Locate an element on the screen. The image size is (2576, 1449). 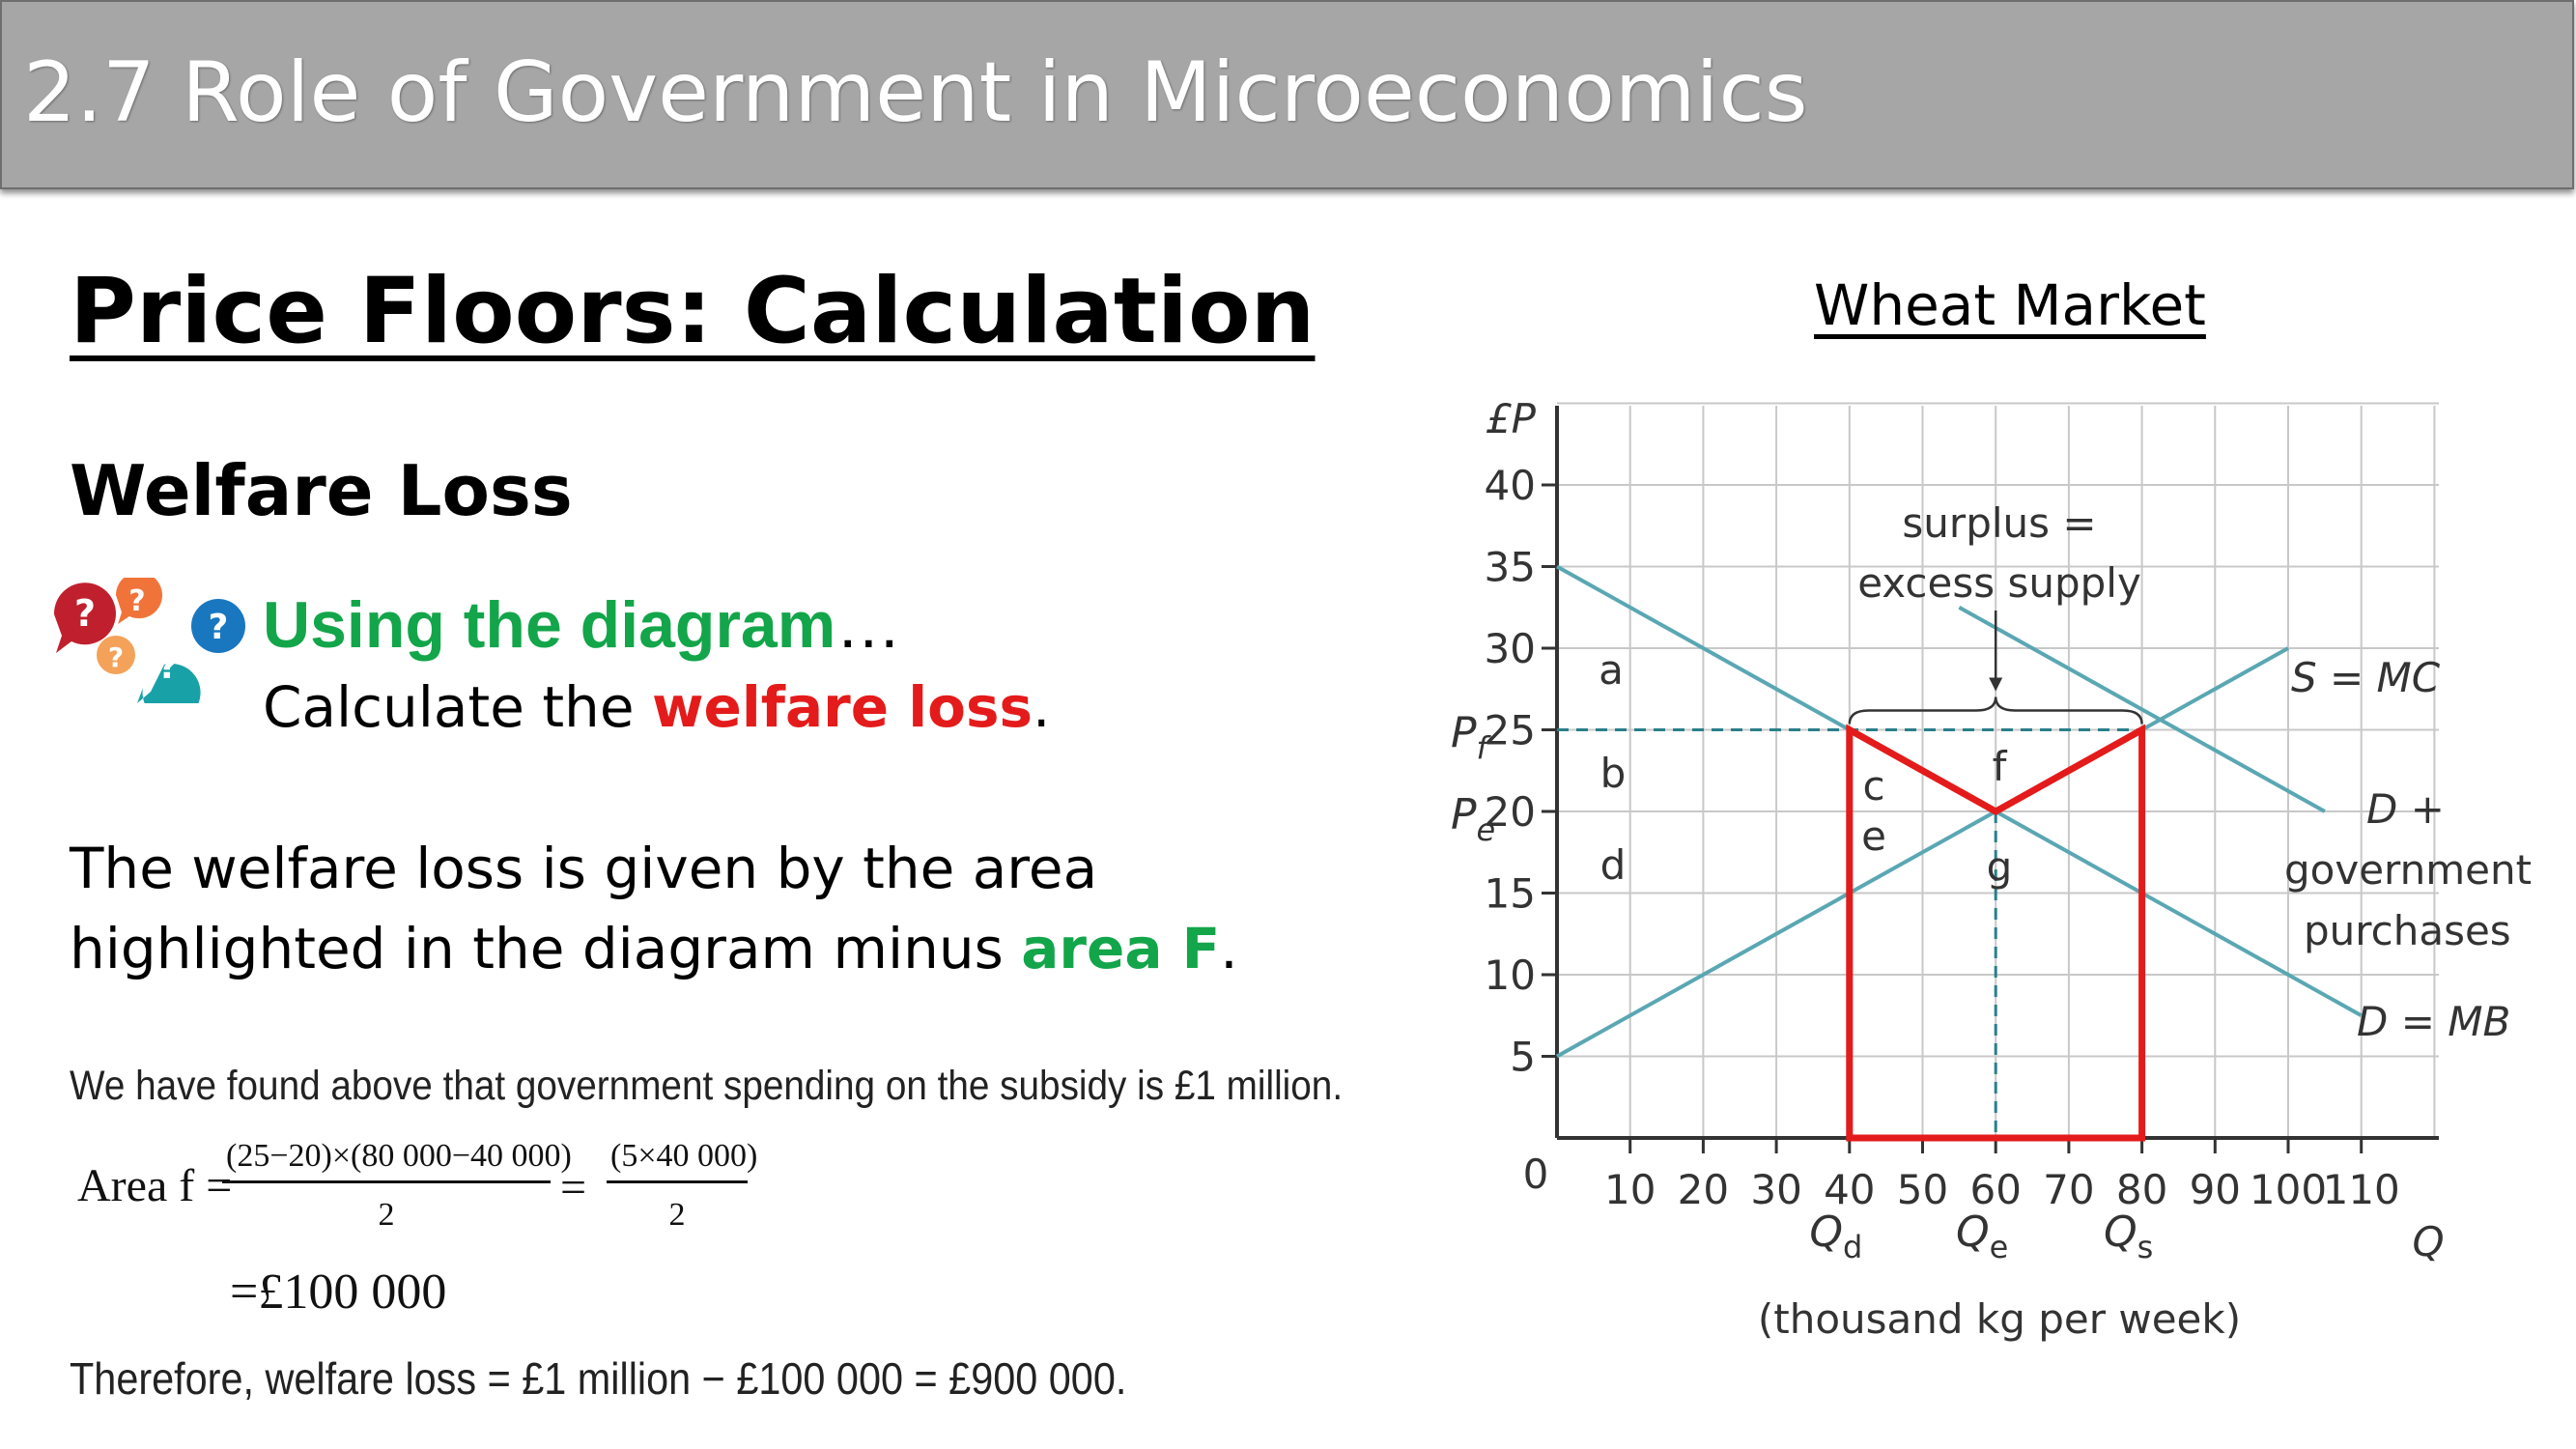
demand-gov-label-line2: government is located at coordinates (2408, 870).